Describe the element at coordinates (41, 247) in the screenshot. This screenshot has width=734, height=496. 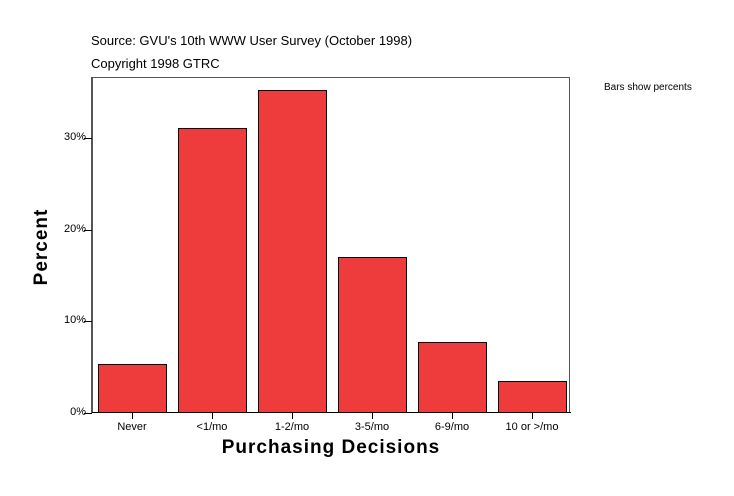
I see `y-axis-title: Percent` at that location.